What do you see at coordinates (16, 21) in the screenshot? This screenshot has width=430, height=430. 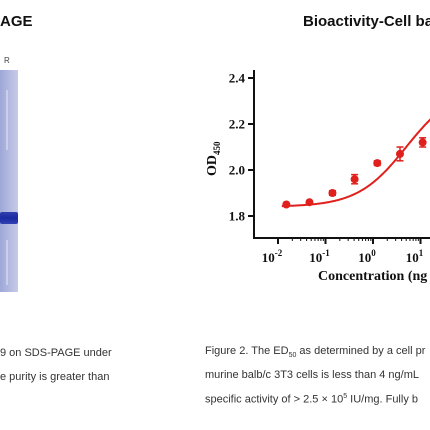 I see `sds-page-title: AGE` at bounding box center [16, 21].